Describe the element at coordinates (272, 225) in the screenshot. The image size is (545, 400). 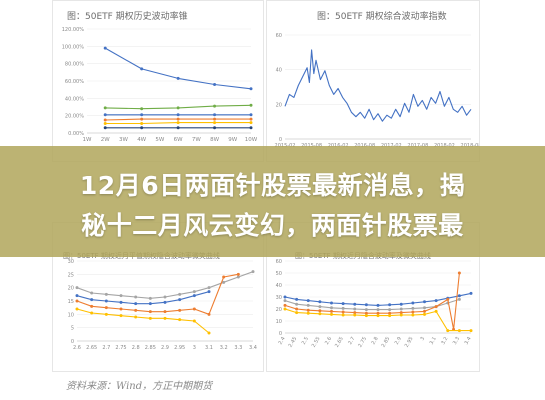
I see `headline-line-2: 秘十二月风云变幻，两面针股票最` at that location.